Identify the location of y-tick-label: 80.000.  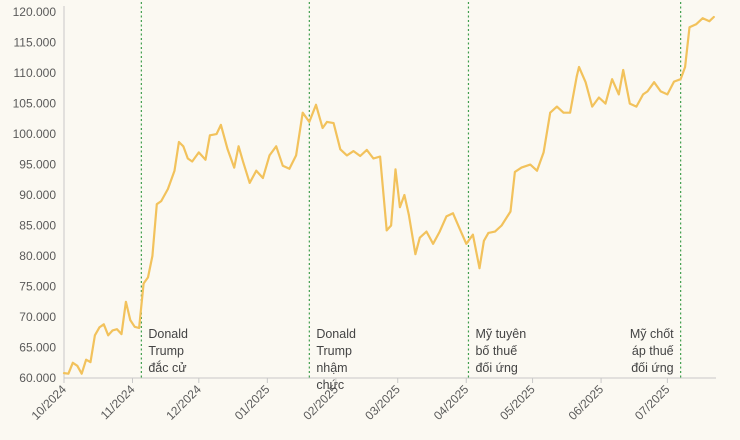
(37, 256).